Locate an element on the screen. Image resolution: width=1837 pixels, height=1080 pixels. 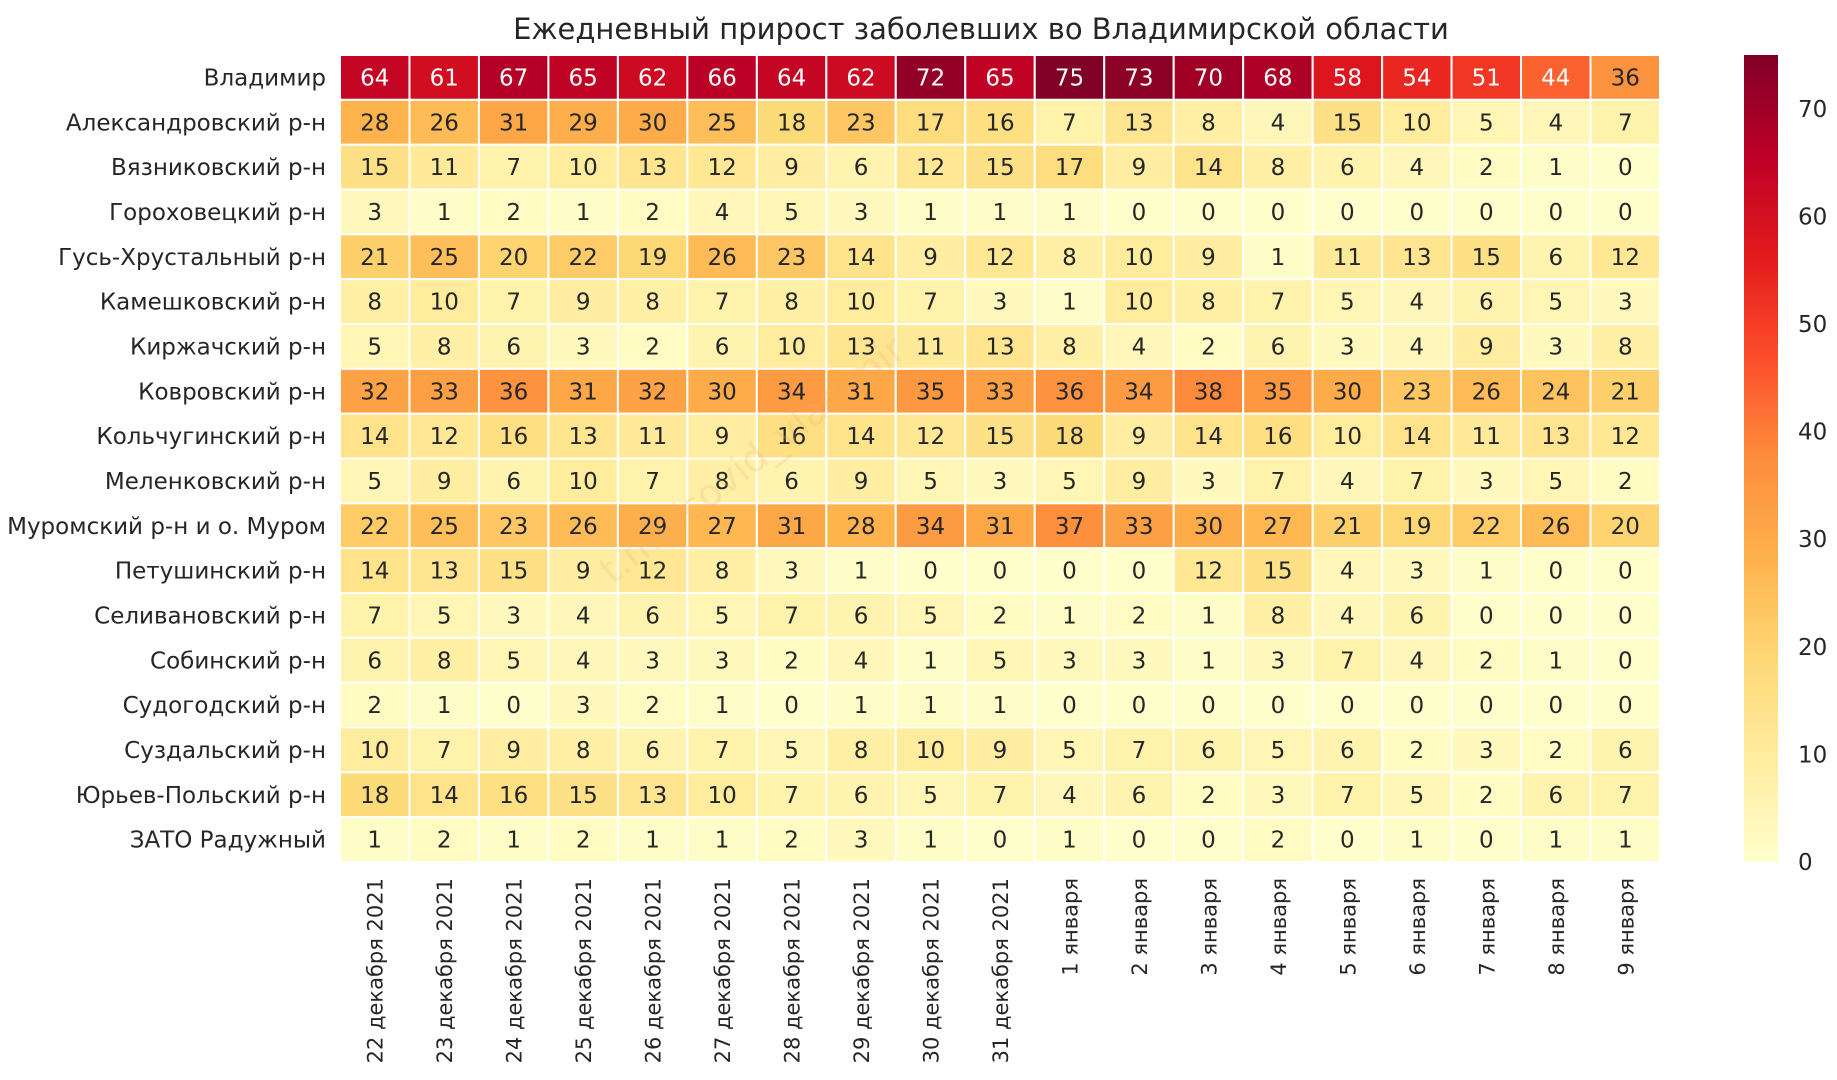
cell-value-label: 64 is located at coordinates (791, 78).